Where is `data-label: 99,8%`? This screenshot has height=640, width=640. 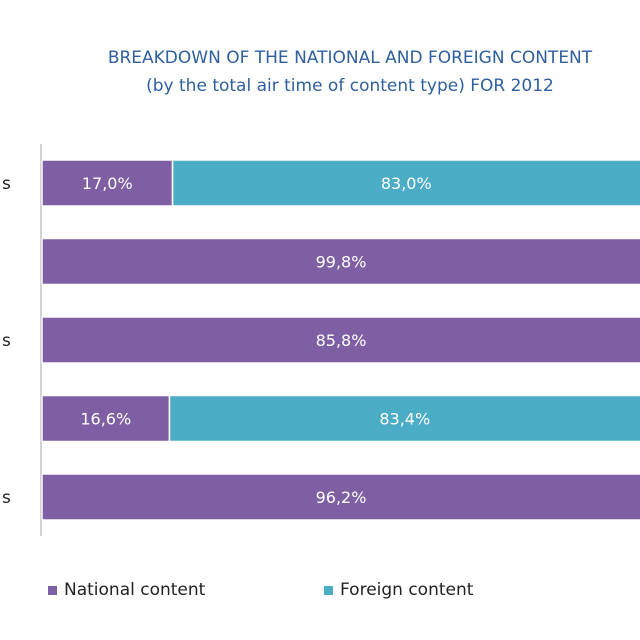
data-label: 99,8% is located at coordinates (341, 262).